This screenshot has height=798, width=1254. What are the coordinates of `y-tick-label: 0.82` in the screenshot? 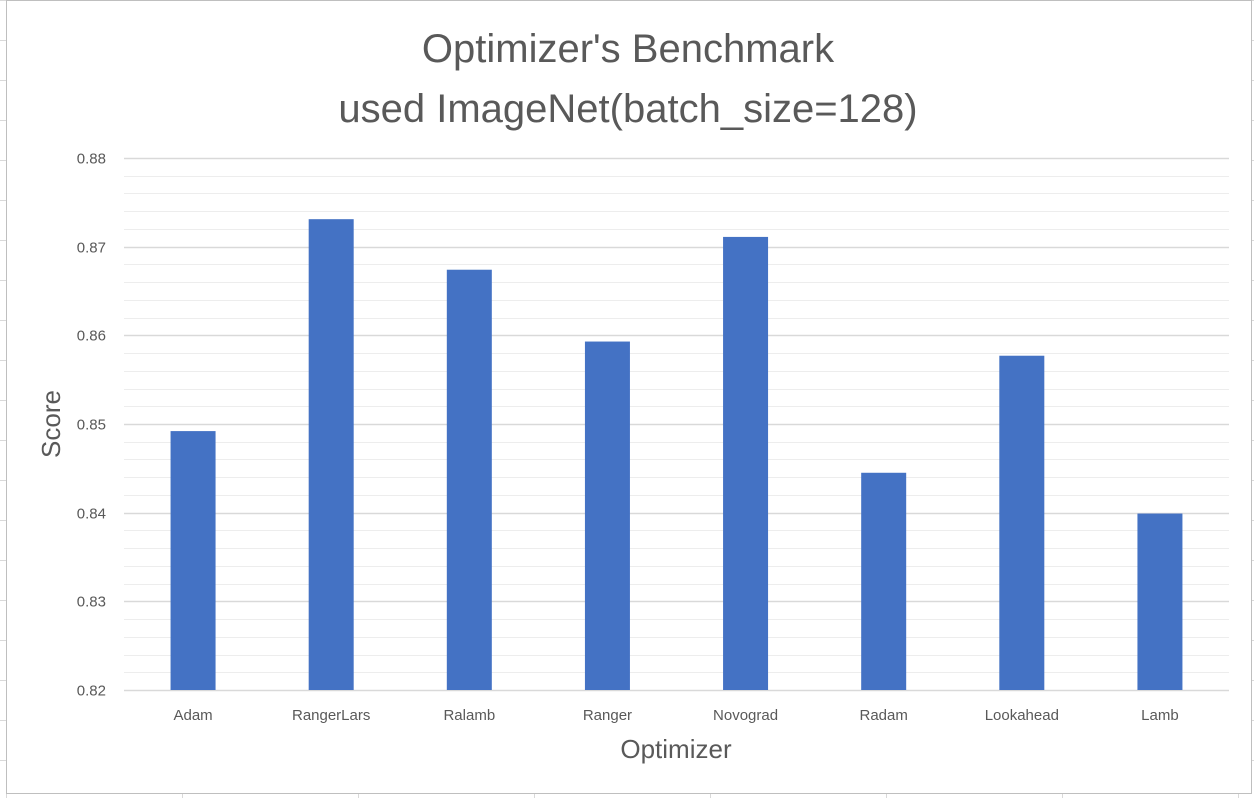 It's located at (91, 691).